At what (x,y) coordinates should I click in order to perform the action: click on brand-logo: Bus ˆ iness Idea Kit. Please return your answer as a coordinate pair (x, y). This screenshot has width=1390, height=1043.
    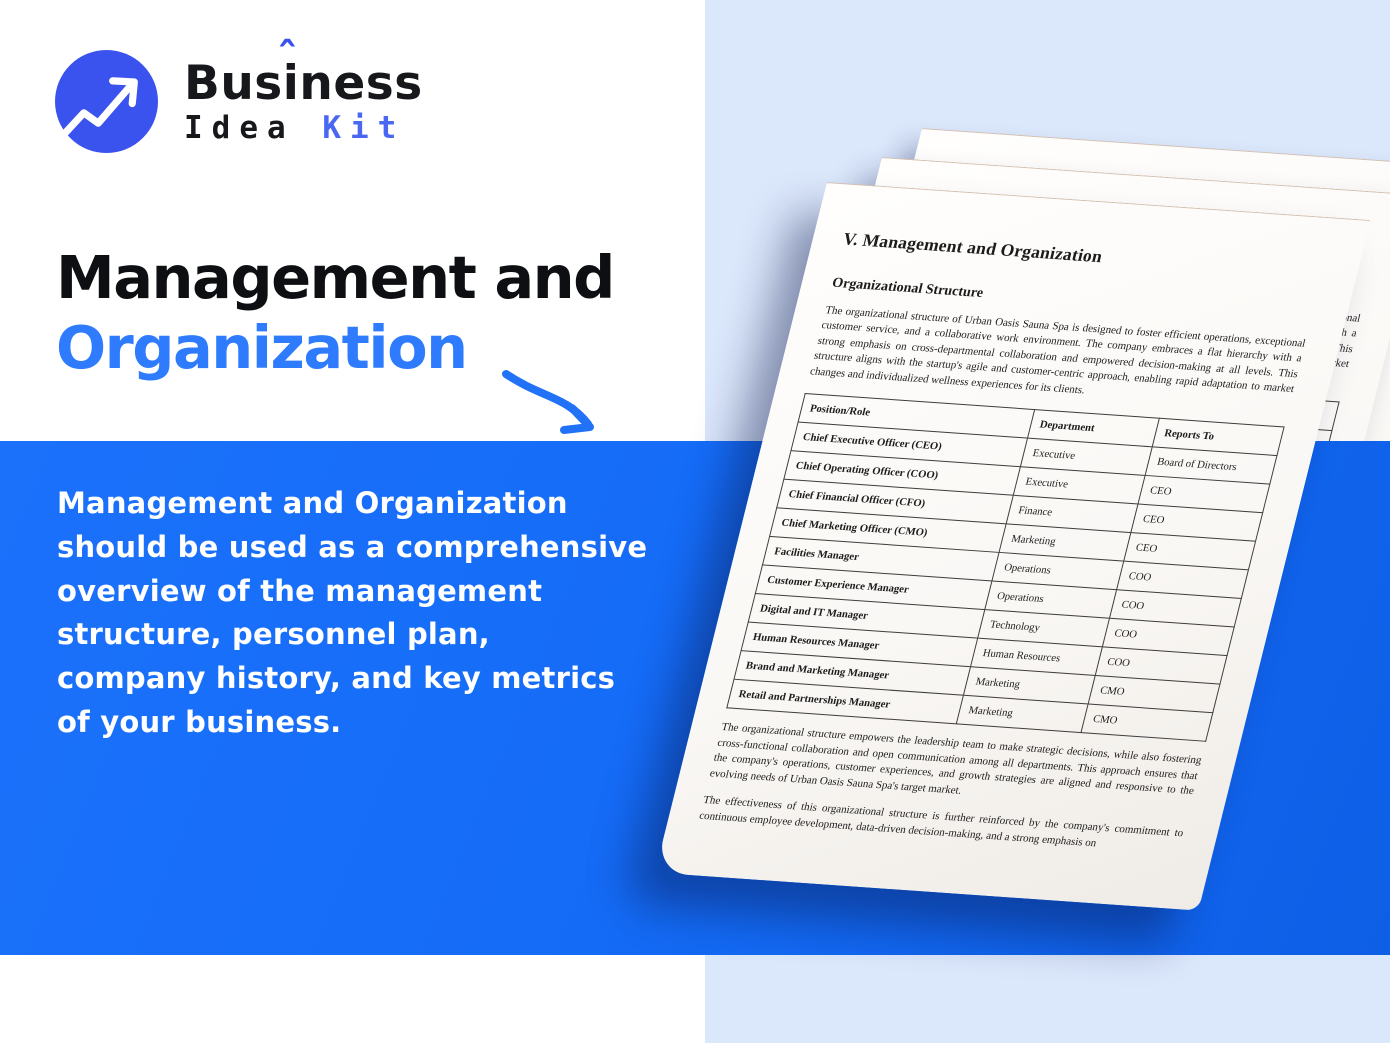
    Looking at the image, I should click on (239, 93).